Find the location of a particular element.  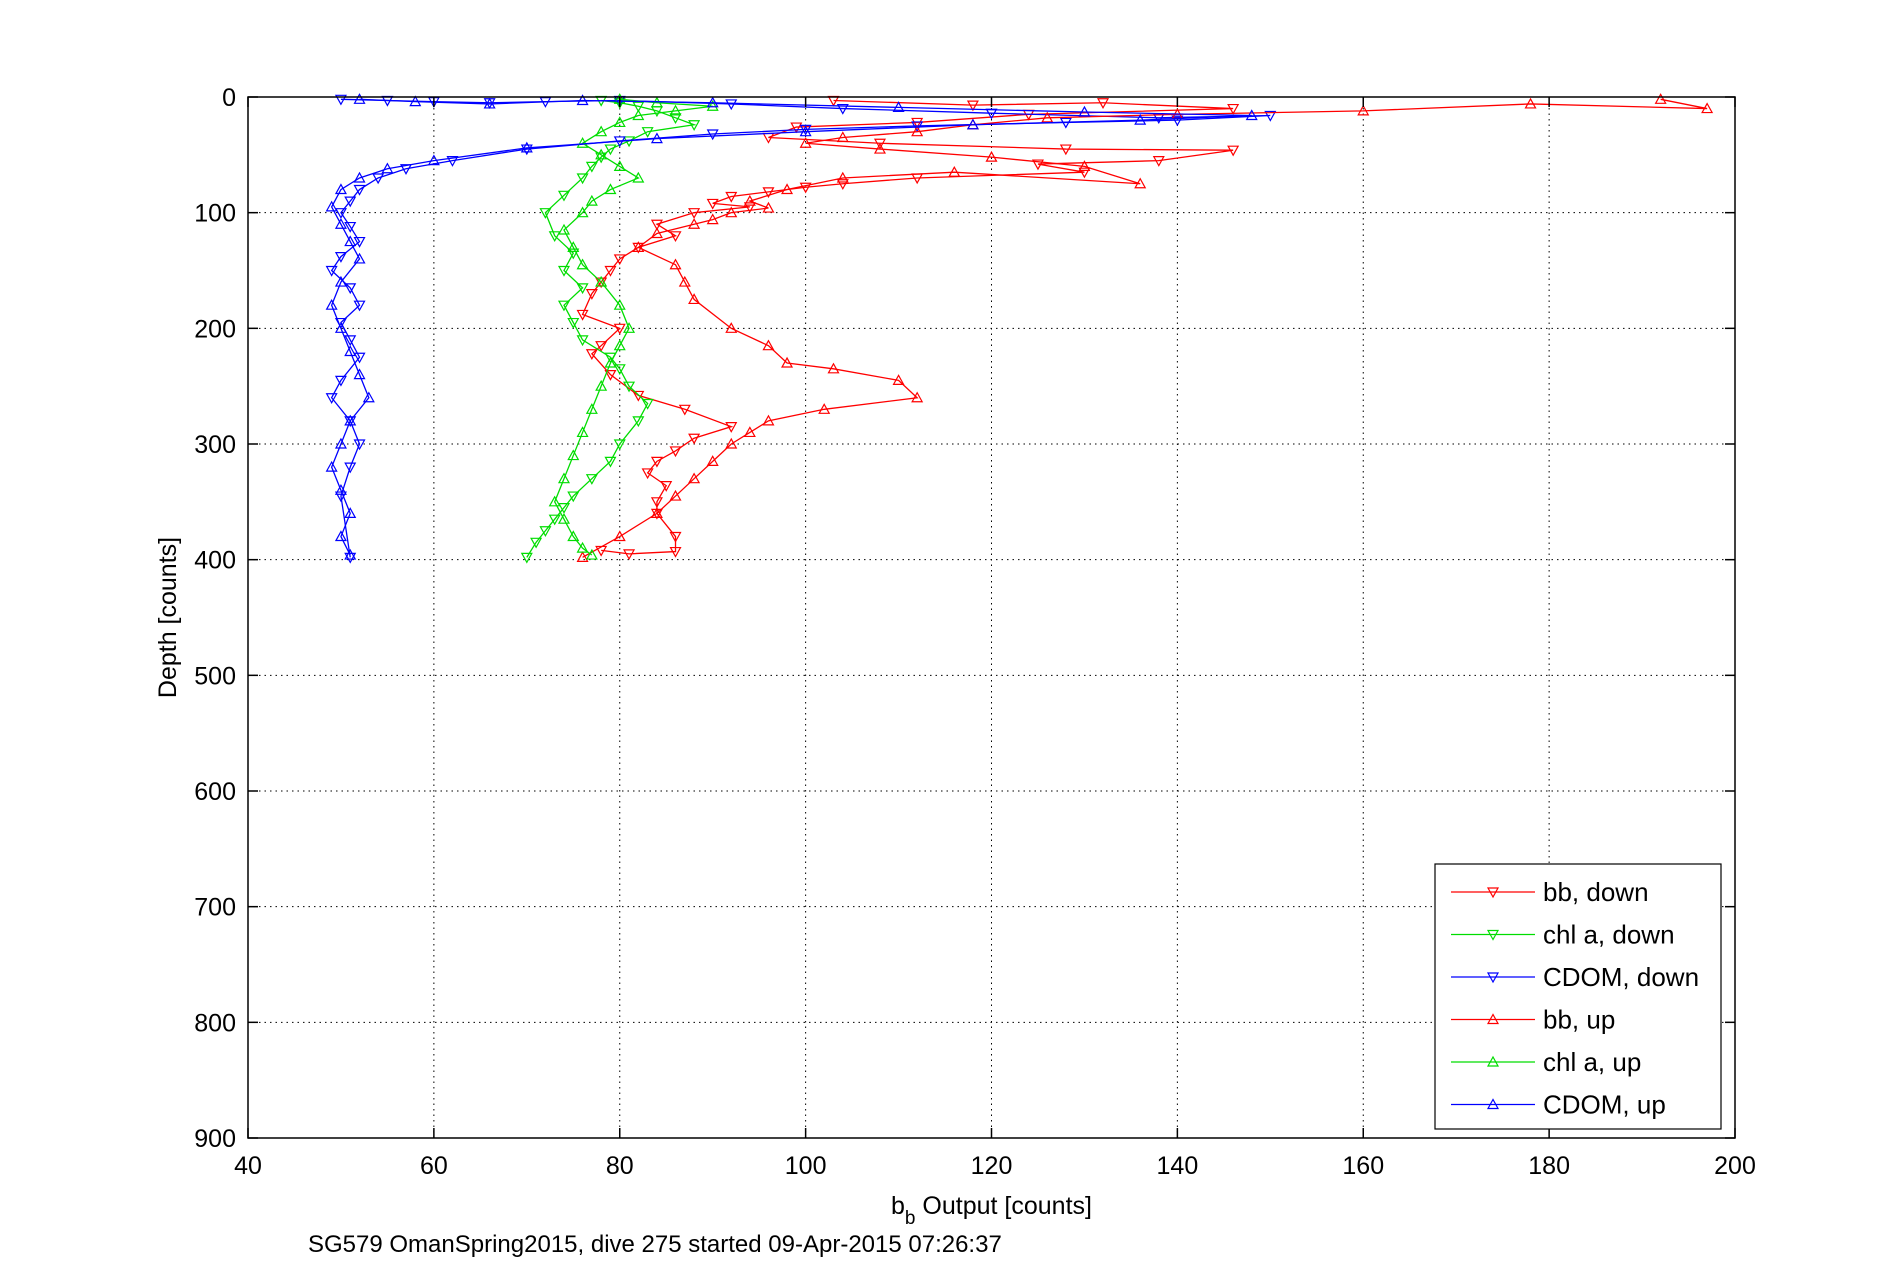

y-tick-label: 700 is located at coordinates (215, 908).